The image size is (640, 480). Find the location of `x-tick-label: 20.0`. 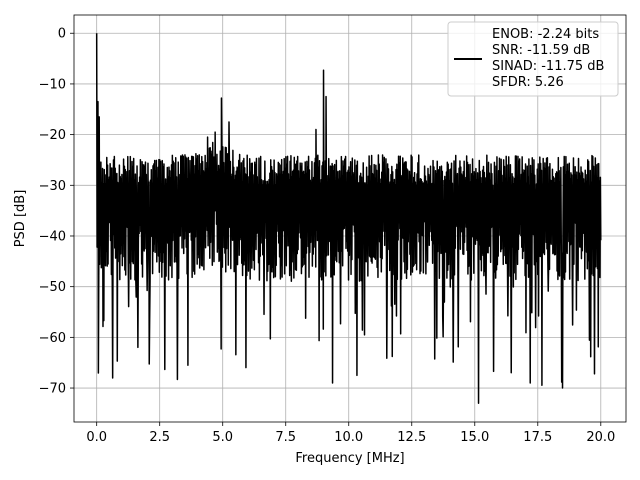

x-tick-label: 20.0 is located at coordinates (600, 437).